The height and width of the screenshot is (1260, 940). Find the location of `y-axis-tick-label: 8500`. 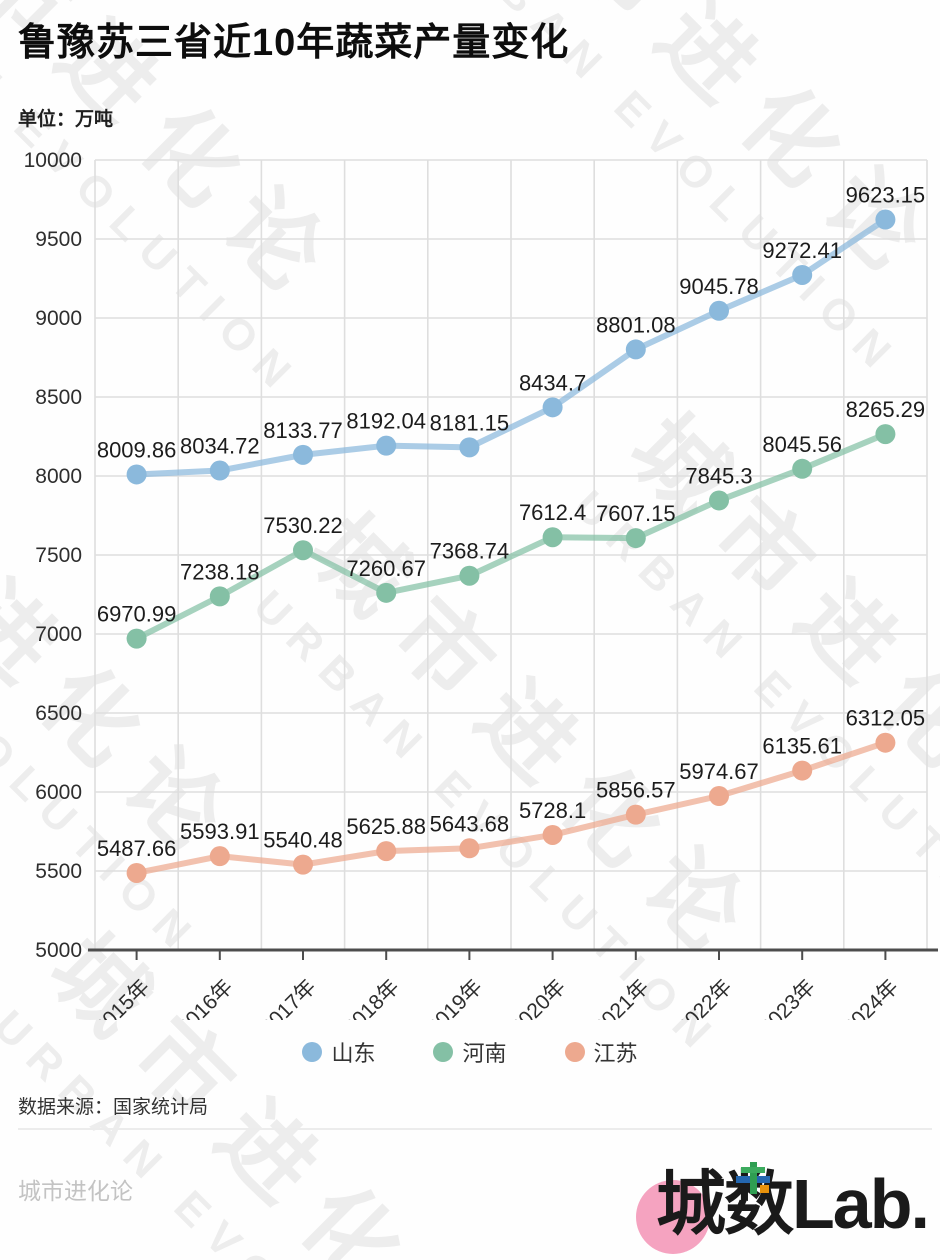

y-axis-tick-label: 8500 is located at coordinates (58, 397).